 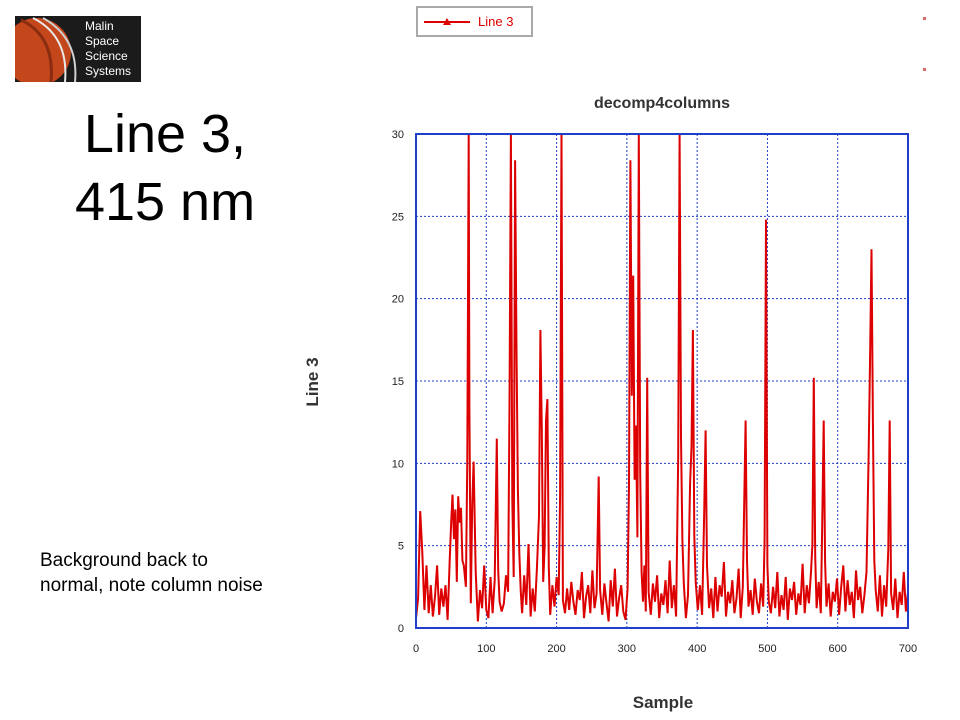 I want to click on legend-label: Line 3, so click(x=496, y=21).